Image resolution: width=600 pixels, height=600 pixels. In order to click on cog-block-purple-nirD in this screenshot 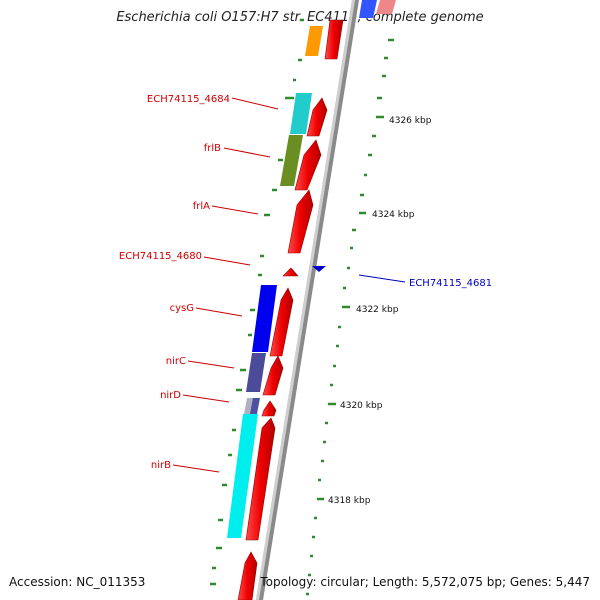, I will do `click(255, 406)`.